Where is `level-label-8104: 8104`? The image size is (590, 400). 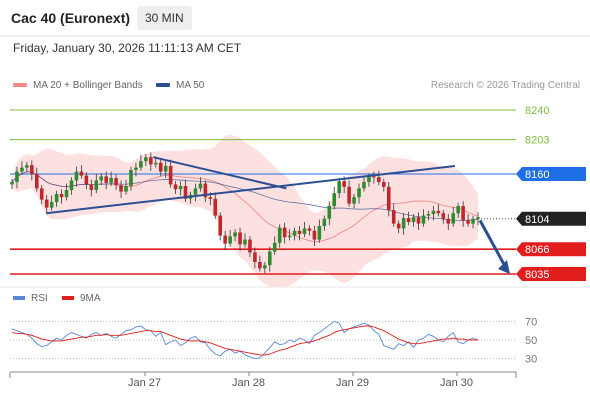
level-label-8104: 8104 is located at coordinates (537, 220).